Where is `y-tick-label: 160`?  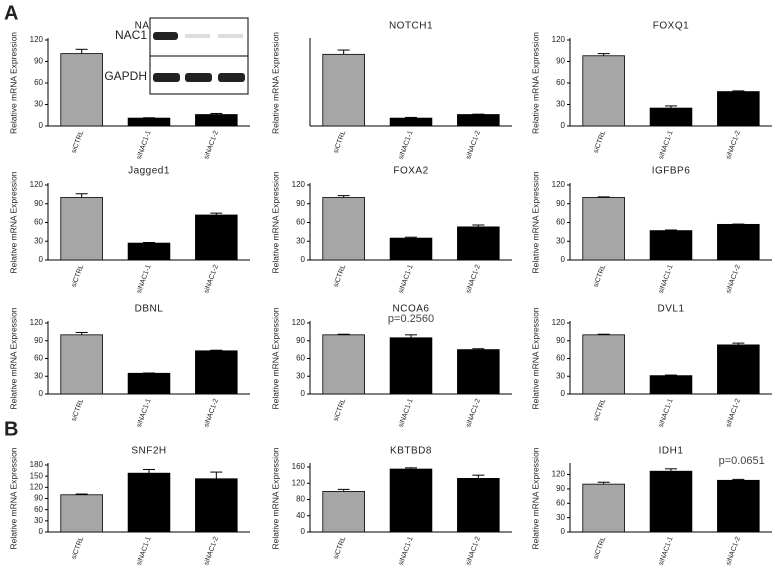 y-tick-label: 160 is located at coordinates (299, 466).